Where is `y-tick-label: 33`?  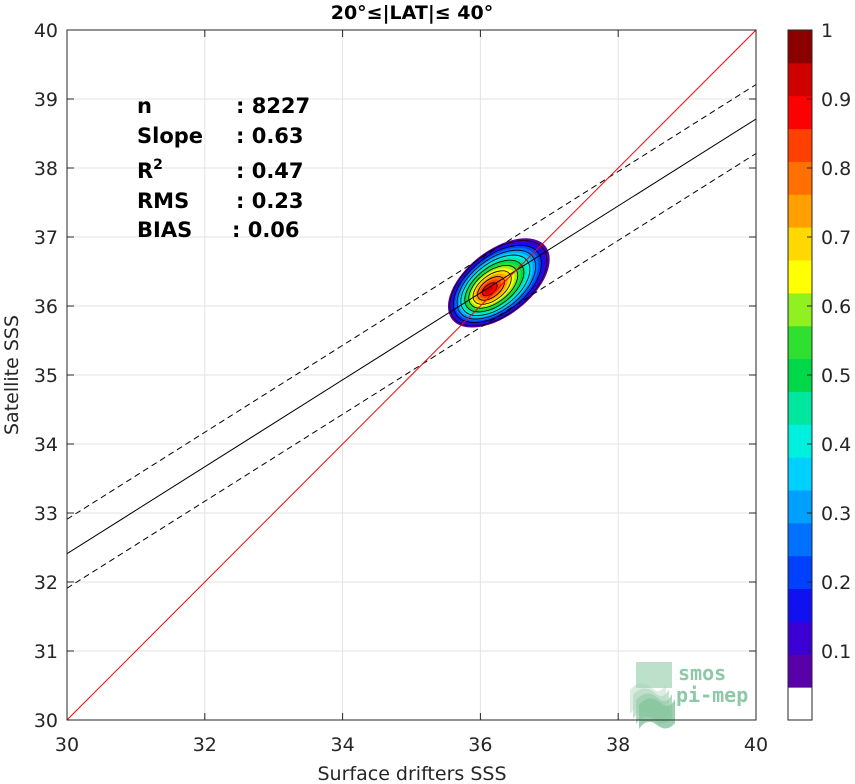 y-tick-label: 33 is located at coordinates (46, 514).